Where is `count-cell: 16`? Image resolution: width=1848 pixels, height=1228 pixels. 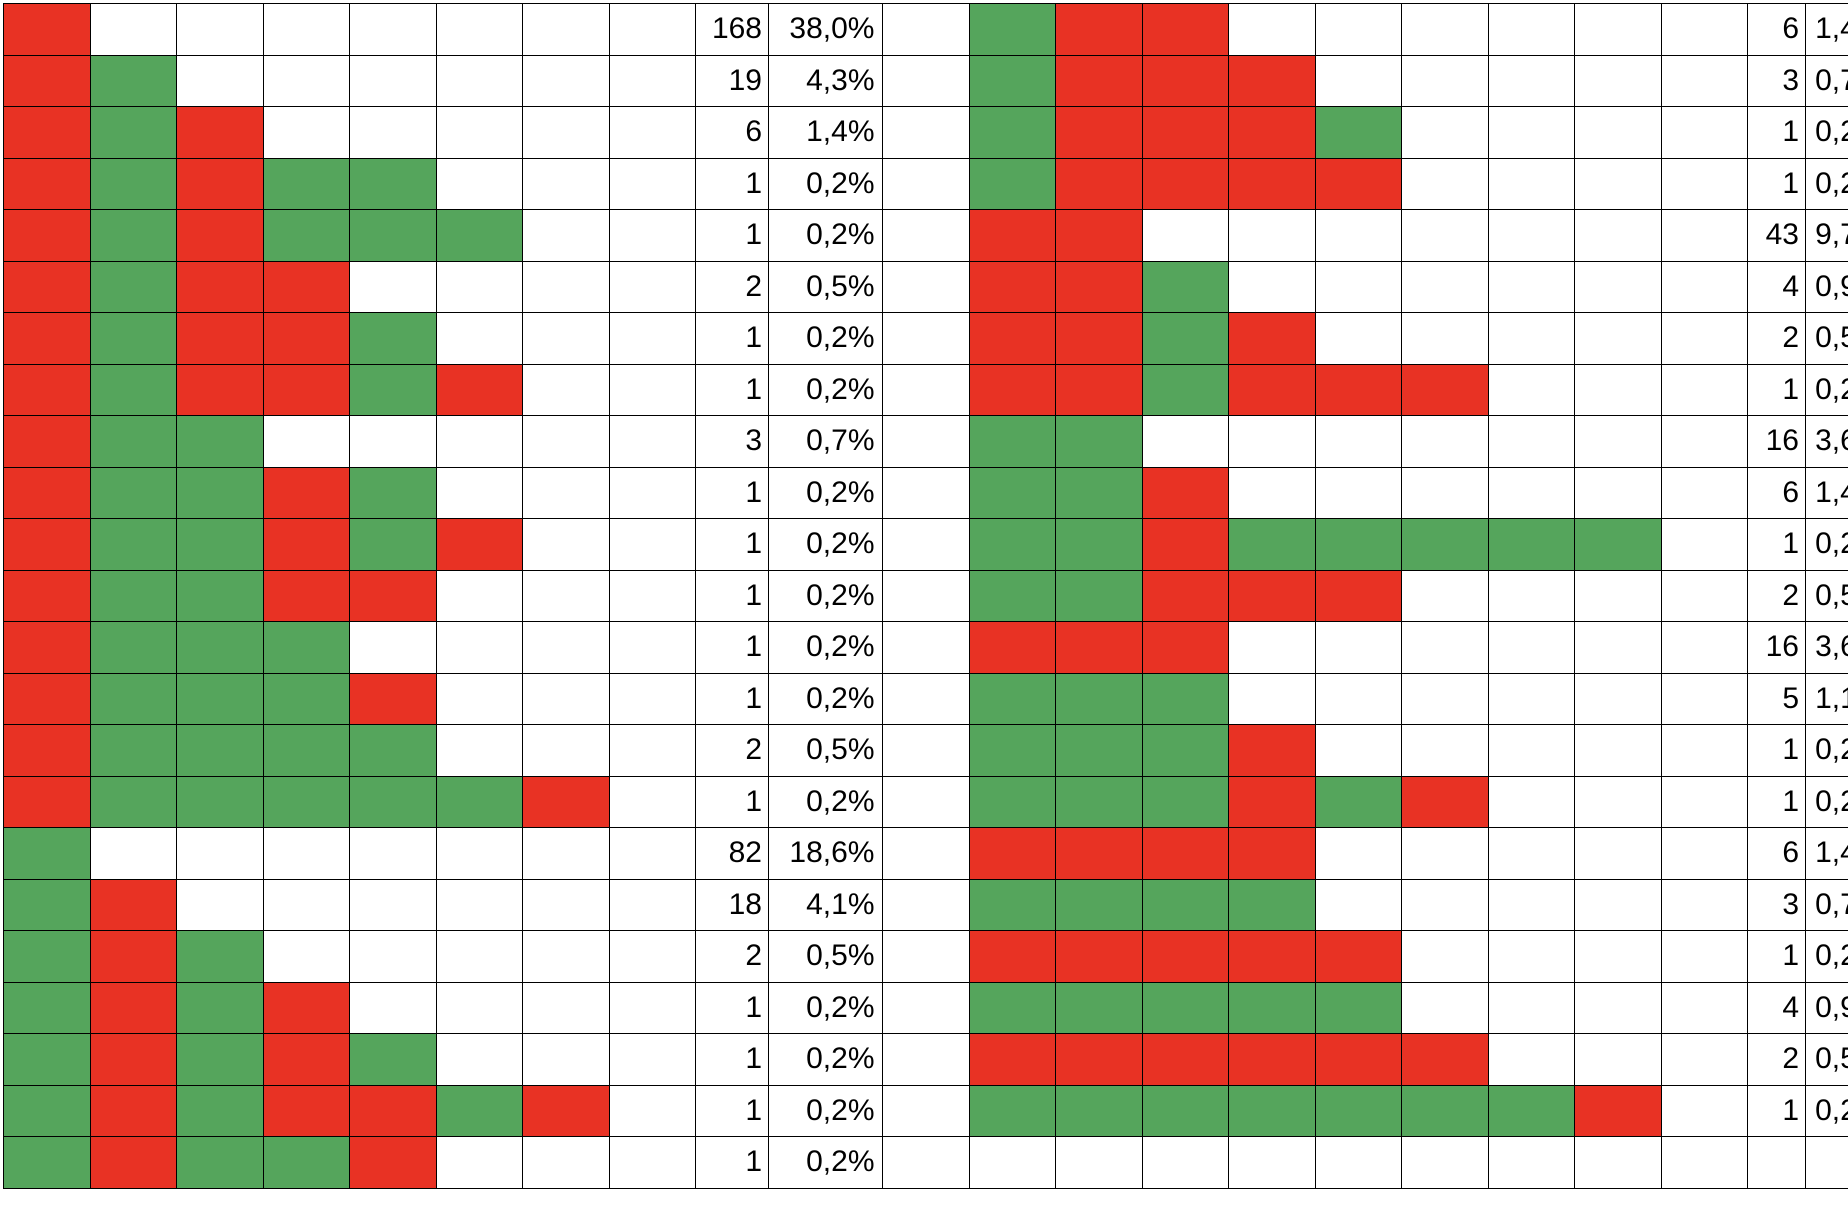 count-cell: 16 is located at coordinates (1776, 441).